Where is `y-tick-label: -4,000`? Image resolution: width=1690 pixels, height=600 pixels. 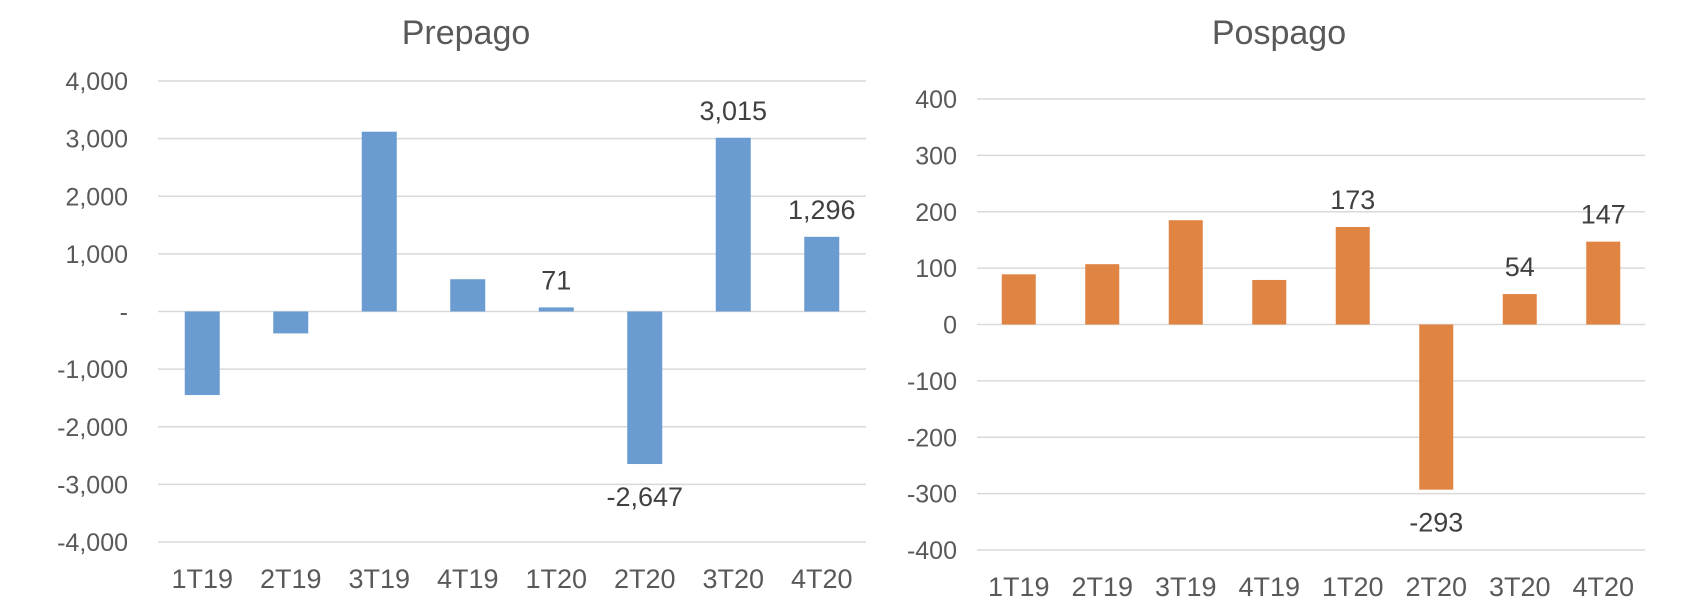
y-tick-label: -4,000 is located at coordinates (92, 543).